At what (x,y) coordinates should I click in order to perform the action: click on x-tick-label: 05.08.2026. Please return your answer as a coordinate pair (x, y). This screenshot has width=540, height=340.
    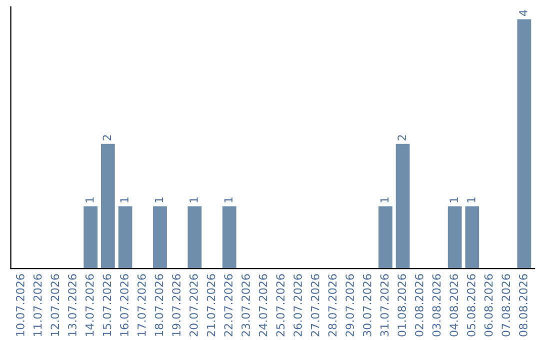
    Looking at the image, I should click on (471, 305).